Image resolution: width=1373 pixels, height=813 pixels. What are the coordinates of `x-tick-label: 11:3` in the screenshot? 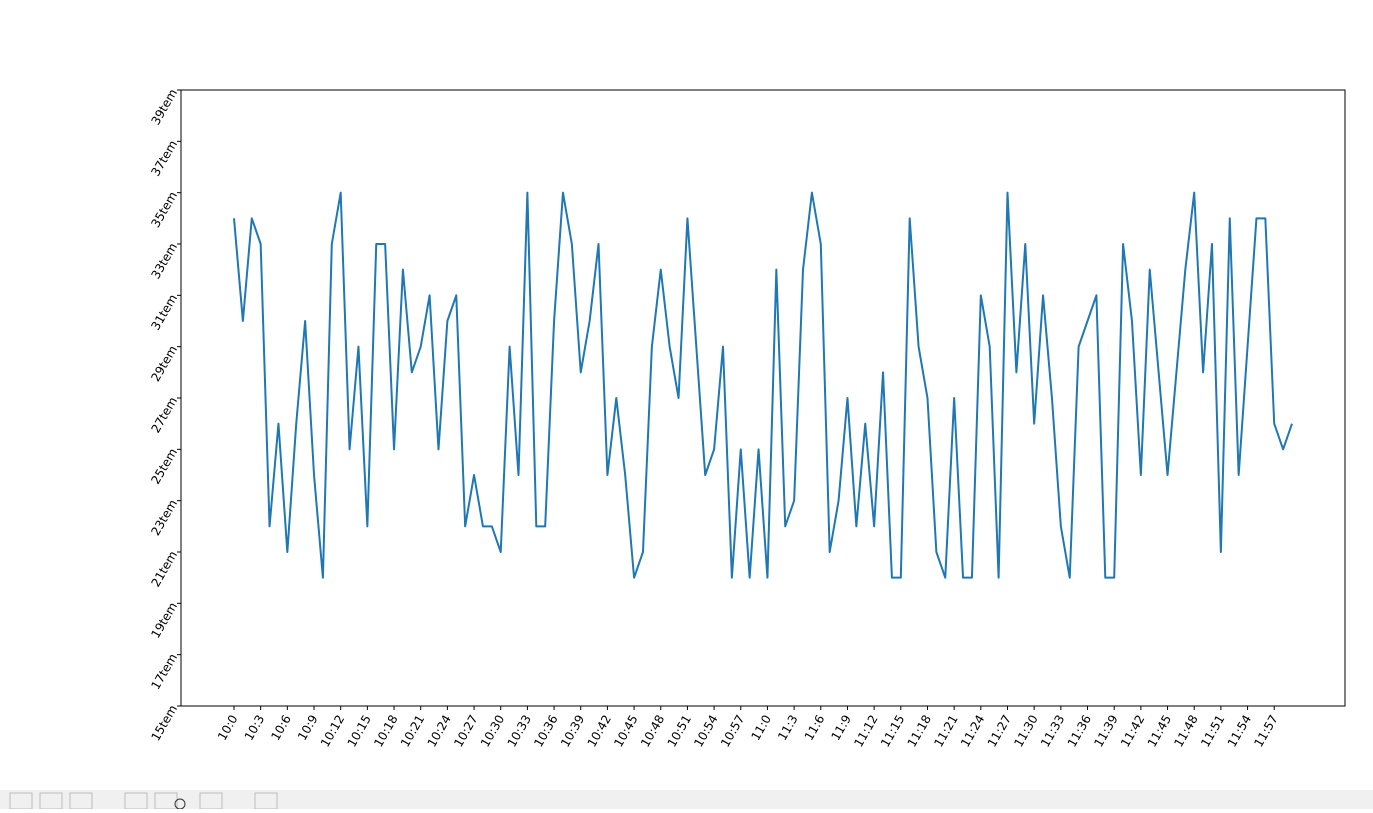 It's located at (788, 728).